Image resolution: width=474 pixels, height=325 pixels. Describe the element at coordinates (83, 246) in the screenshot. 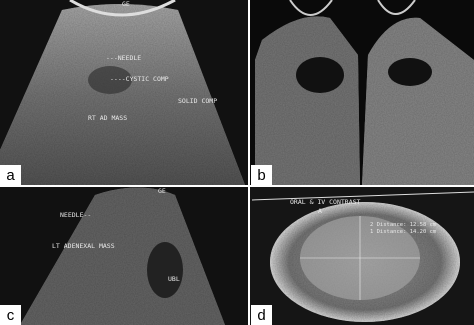

I see `annotation: LT ADENEXAL MASS` at that location.